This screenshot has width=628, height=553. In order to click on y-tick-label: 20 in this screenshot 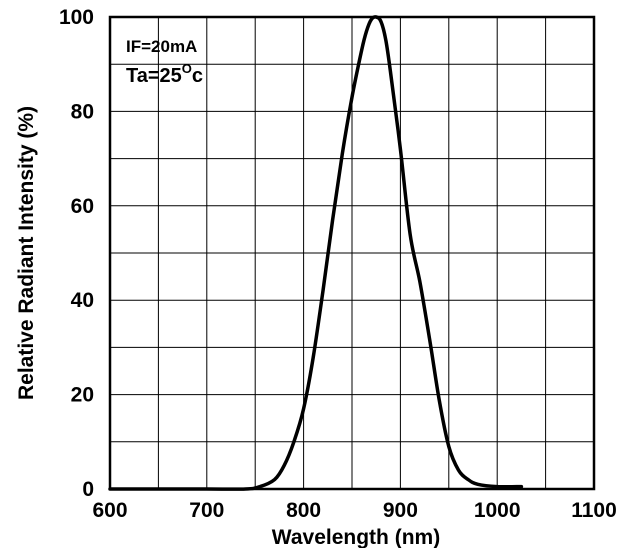, I will do `click(82, 395)`.